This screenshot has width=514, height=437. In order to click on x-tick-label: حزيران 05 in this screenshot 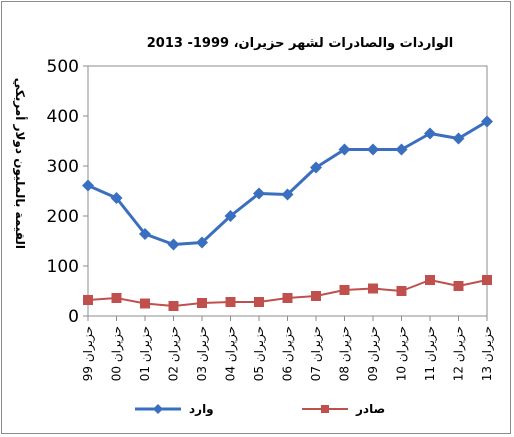, I will do `click(259, 353)`.